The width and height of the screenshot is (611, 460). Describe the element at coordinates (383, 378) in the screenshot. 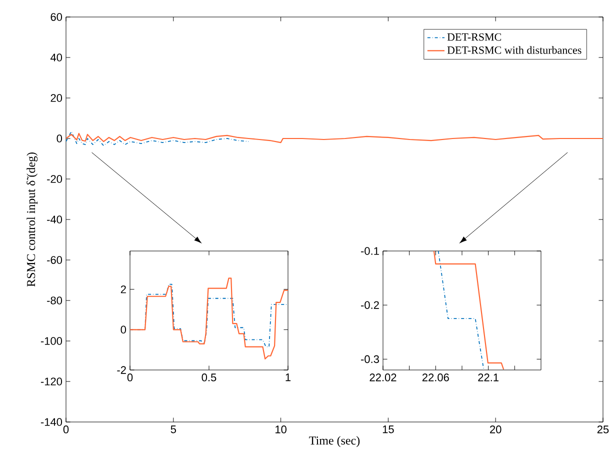

I see `x-tick-label: 22.02` at that location.